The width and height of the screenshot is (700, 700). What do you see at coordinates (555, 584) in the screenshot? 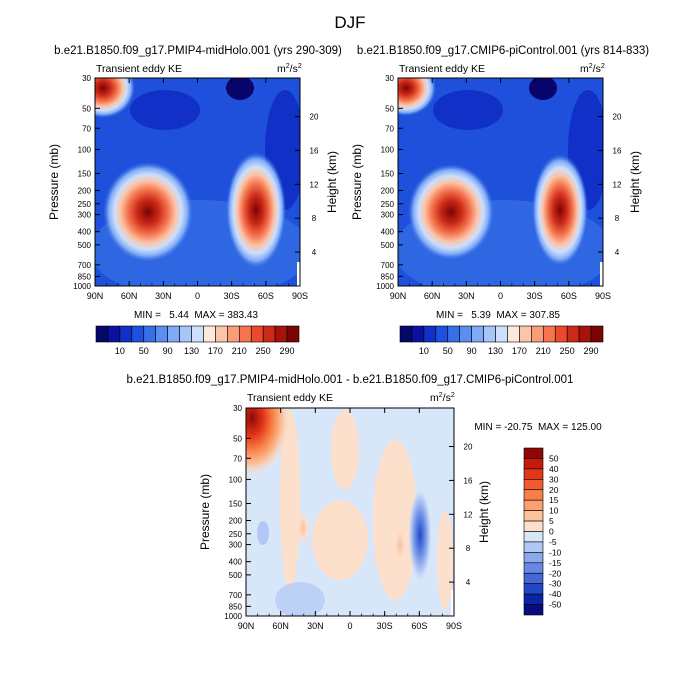
I see `colorbar-label: -30` at bounding box center [555, 584].